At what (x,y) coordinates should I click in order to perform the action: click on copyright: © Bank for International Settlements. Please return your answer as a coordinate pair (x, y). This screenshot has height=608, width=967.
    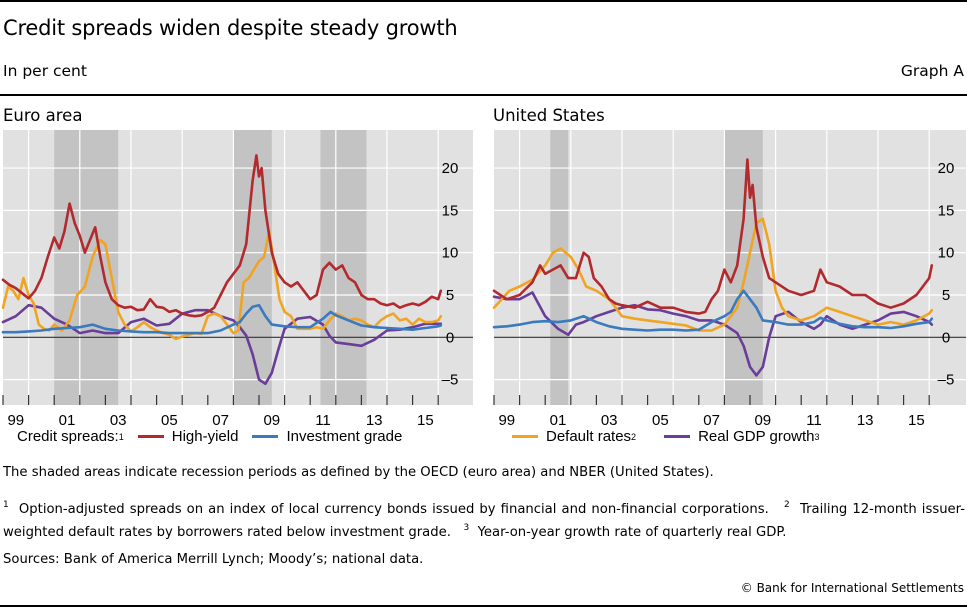
    Looking at the image, I should click on (852, 588).